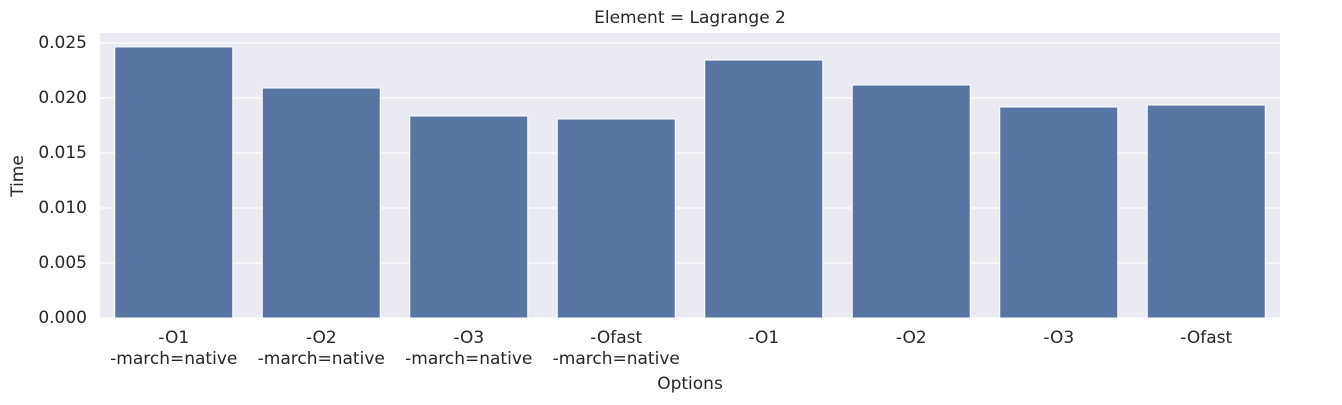  What do you see at coordinates (1059, 338) in the screenshot?
I see `x-tick-label: -O3` at bounding box center [1059, 338].